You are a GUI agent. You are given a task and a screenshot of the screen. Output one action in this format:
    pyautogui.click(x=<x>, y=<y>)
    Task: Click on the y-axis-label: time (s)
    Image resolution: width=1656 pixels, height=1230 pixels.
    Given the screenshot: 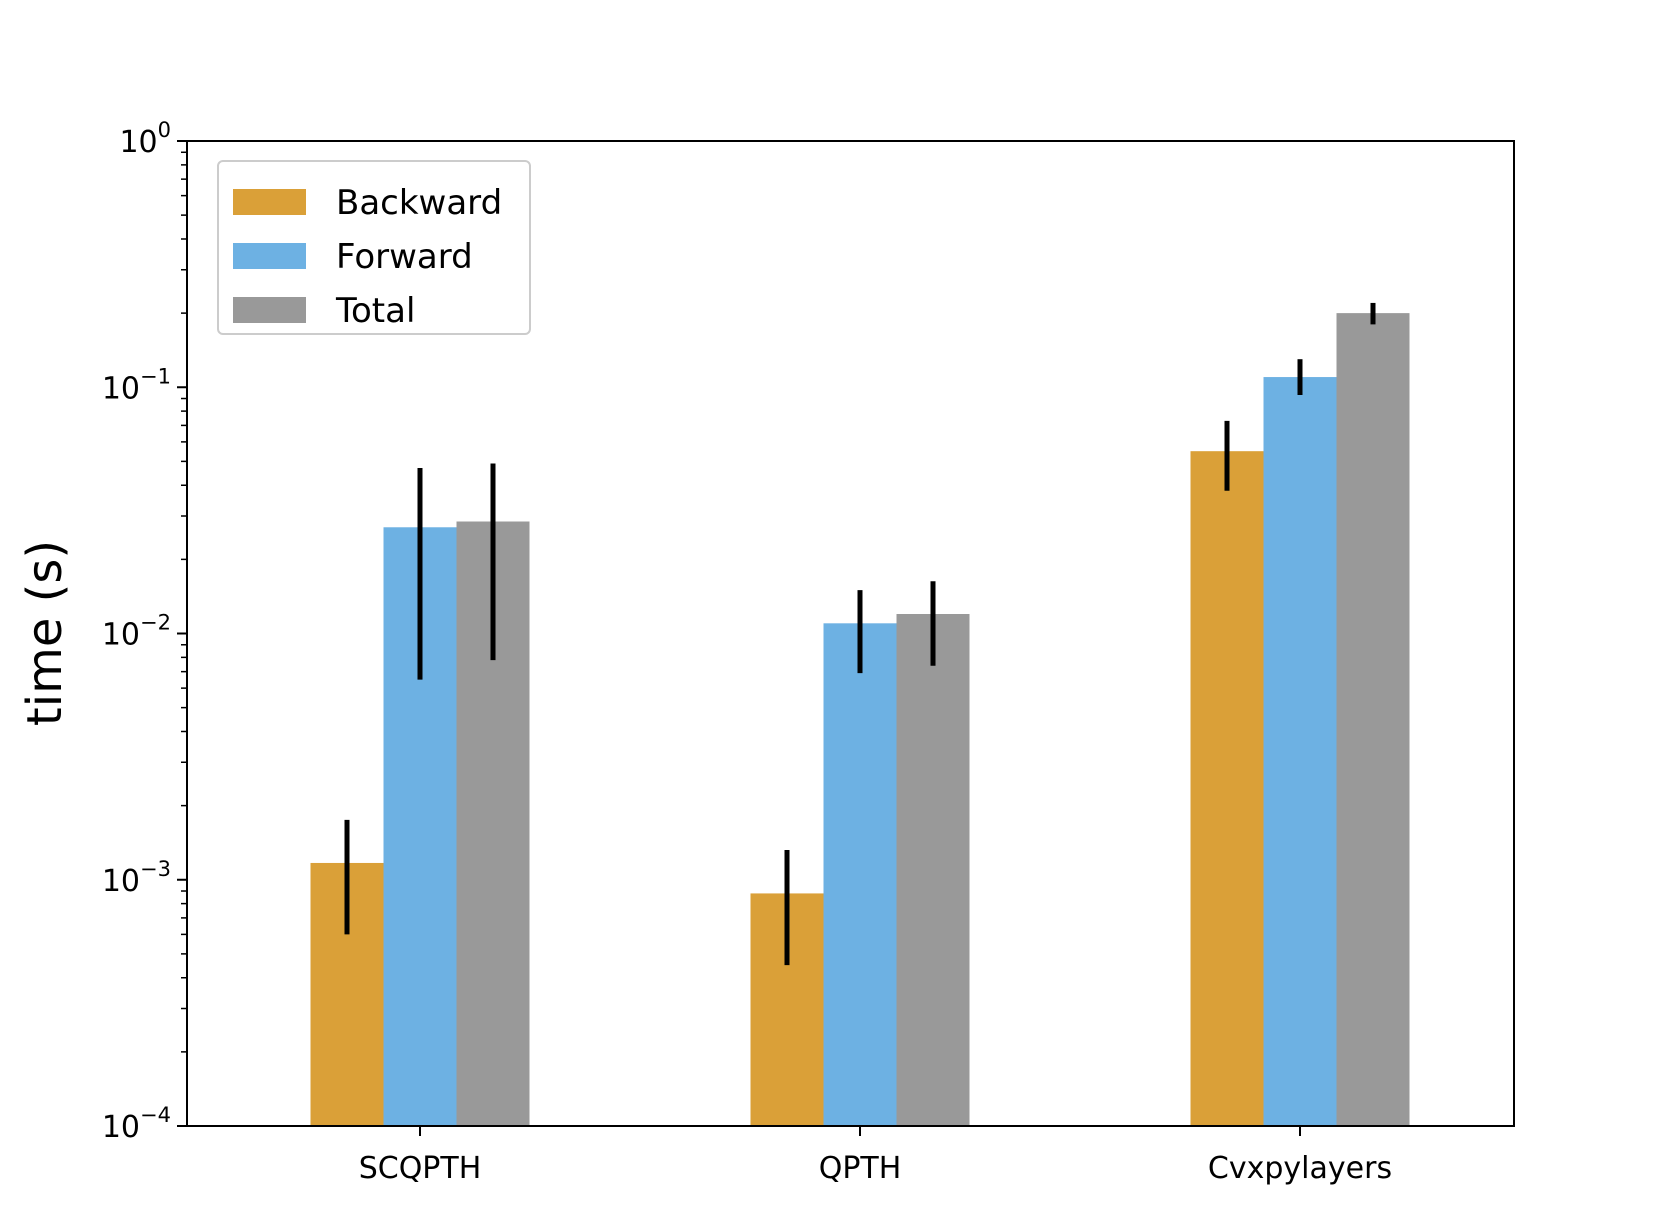 What is the action you would take?
    pyautogui.click(x=45, y=633)
    